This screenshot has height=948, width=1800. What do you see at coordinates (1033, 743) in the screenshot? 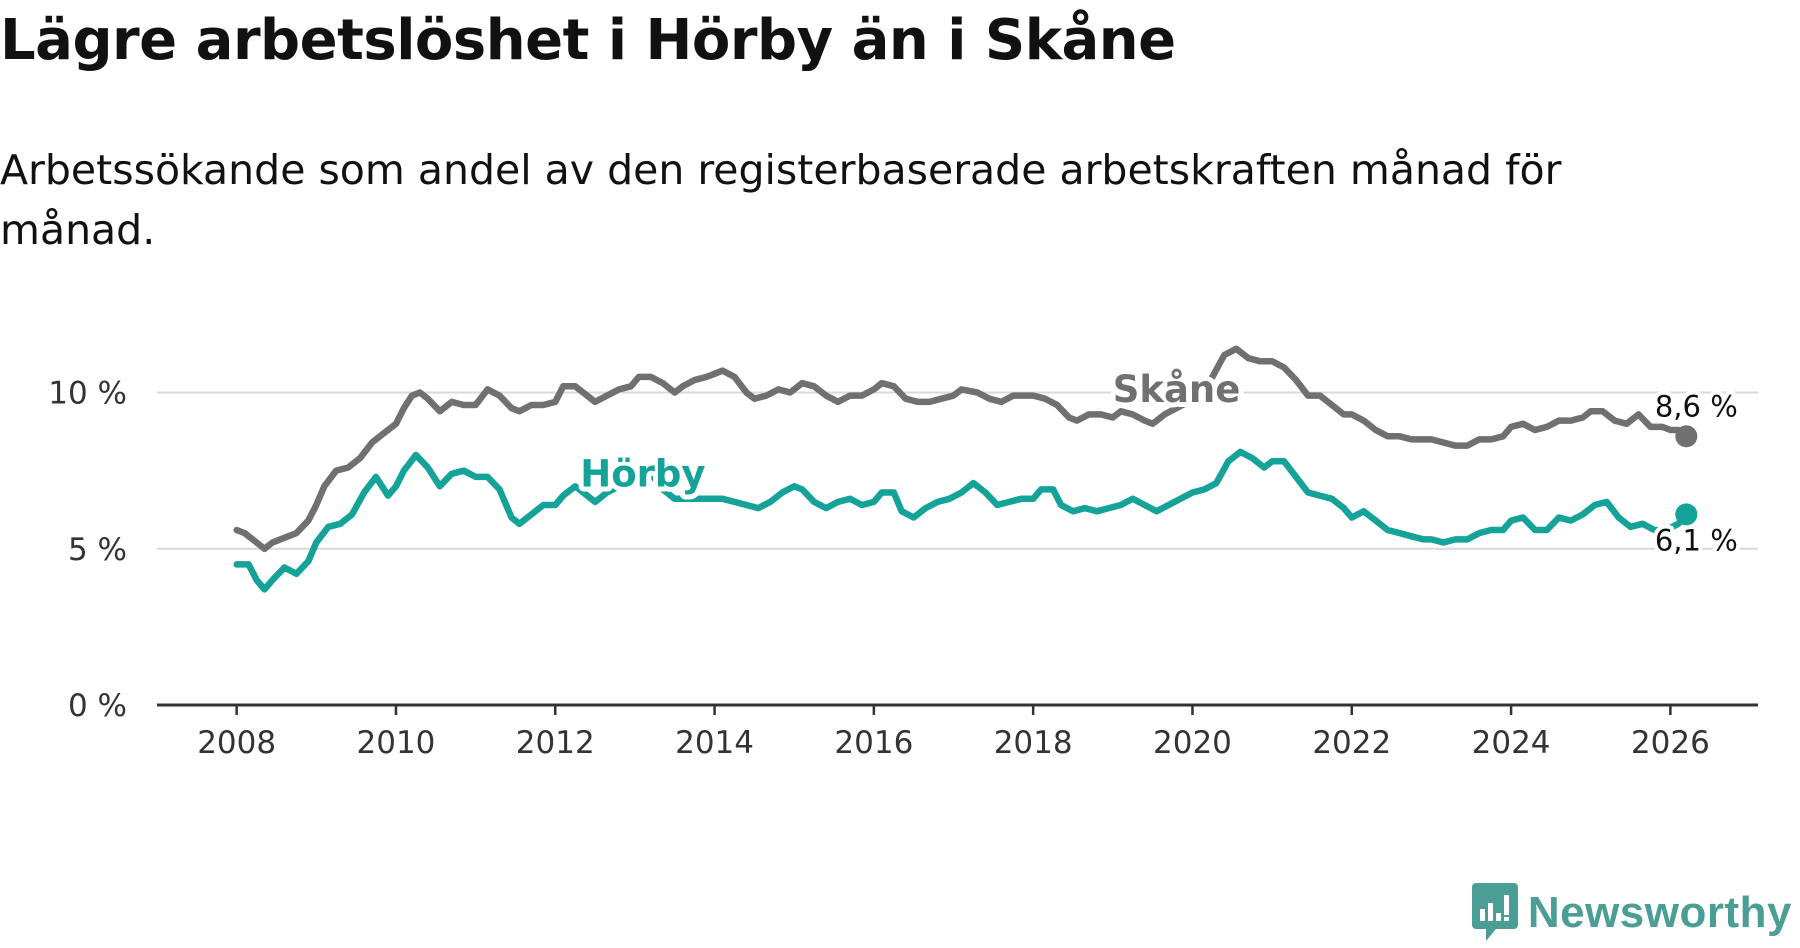
I see `x-tick-label: 2018` at bounding box center [1033, 743].